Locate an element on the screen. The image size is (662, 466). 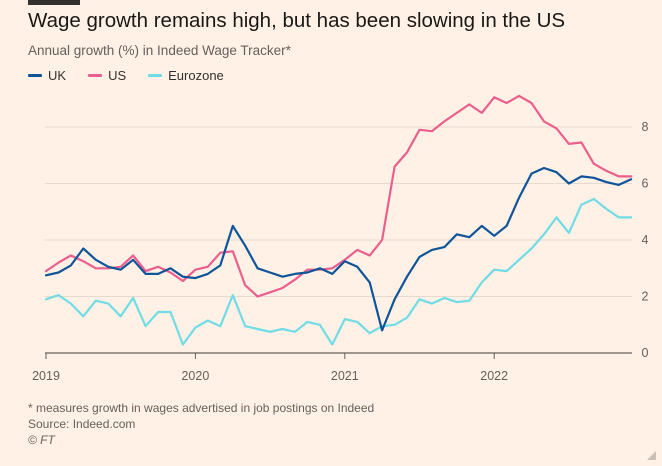
x-tick-label-2022: 2022 is located at coordinates (494, 376).